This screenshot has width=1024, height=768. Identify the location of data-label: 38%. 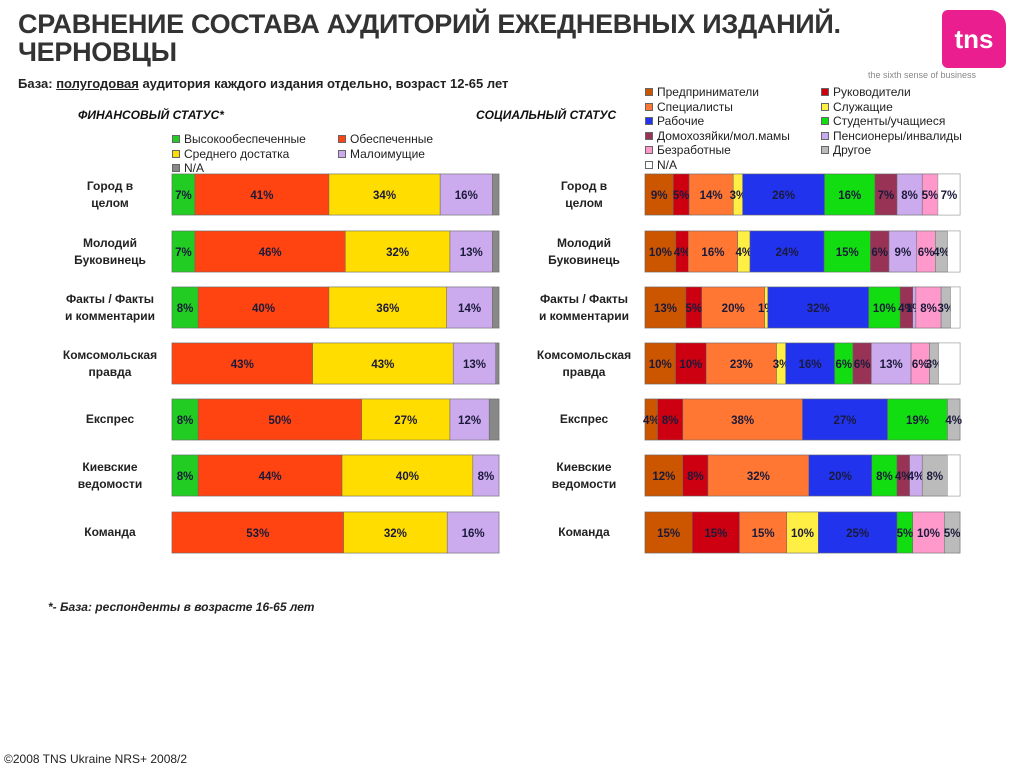
(742, 421).